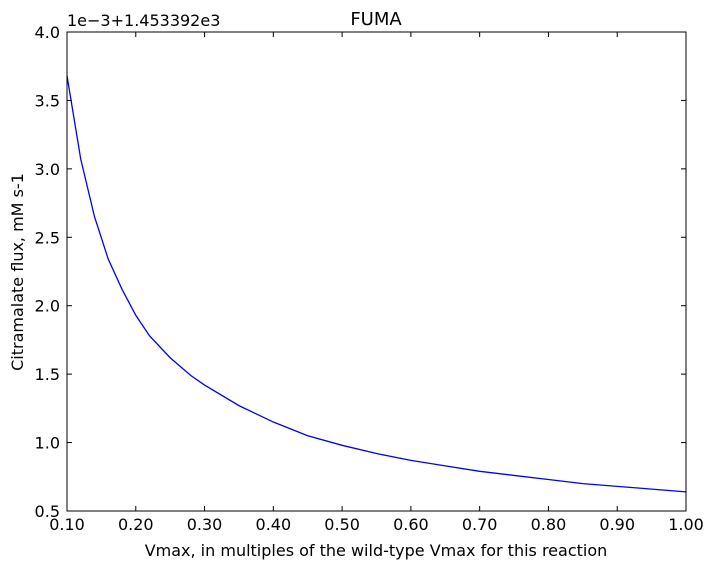 The width and height of the screenshot is (715, 570). What do you see at coordinates (47, 511) in the screenshot?
I see `y-tick-label: 0.5` at bounding box center [47, 511].